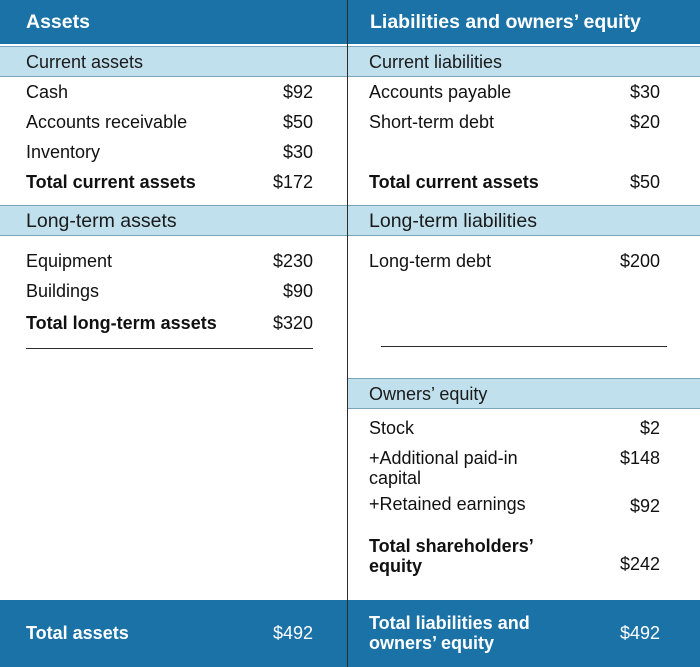 This screenshot has height=667, width=700. What do you see at coordinates (428, 394) in the screenshot?
I see `owners-equity-title: Owners’ equity` at bounding box center [428, 394].